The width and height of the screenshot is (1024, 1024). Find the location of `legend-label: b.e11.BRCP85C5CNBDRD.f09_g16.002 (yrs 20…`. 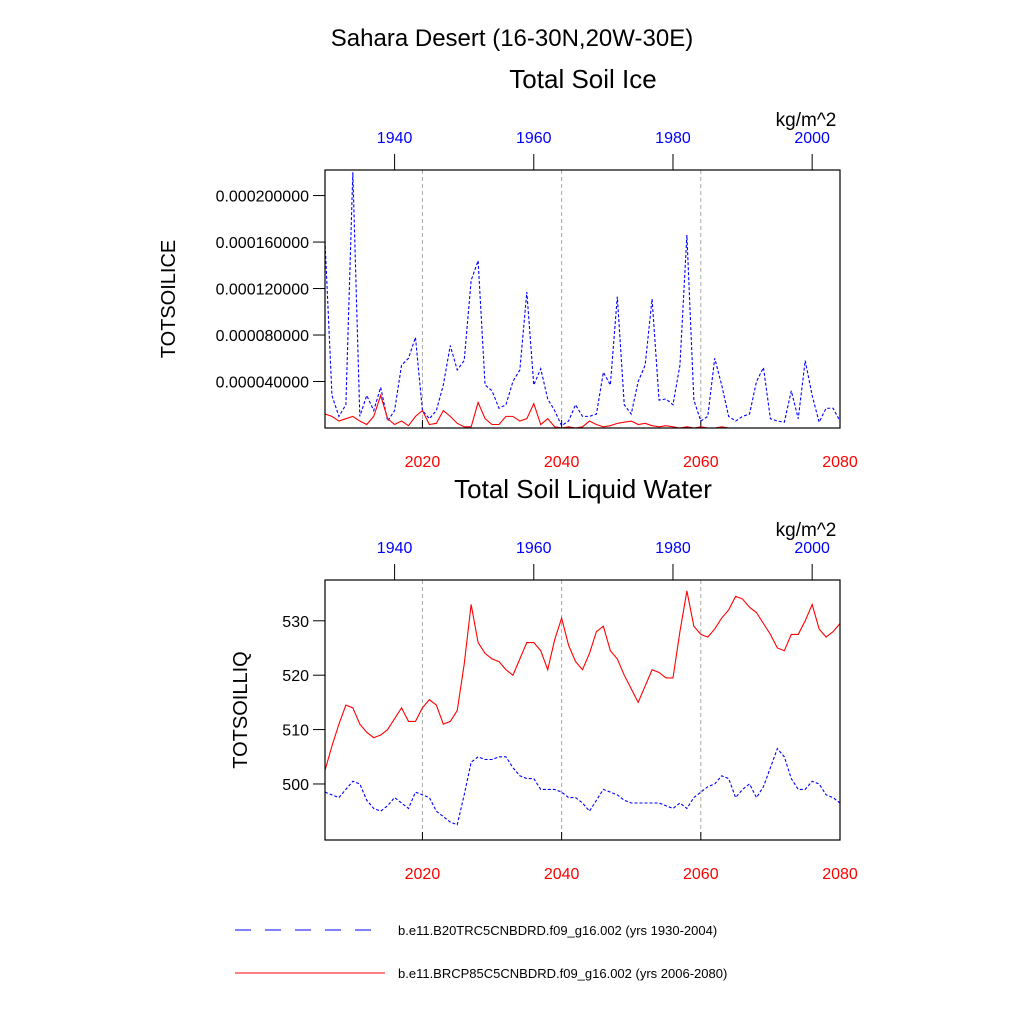

legend-label: b.e11.BRCP85C5CNBDRD.f09_g16.002 (yrs 20… is located at coordinates (562, 973).